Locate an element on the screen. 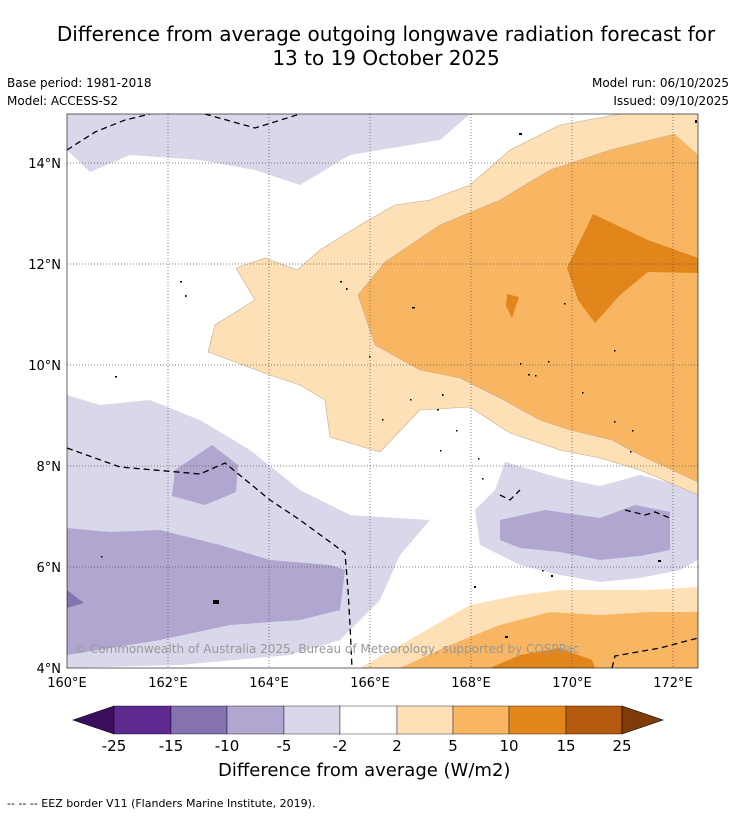 Image resolution: width=736 pixels, height=816 pixels. x-tick-label: 166°E is located at coordinates (370, 683).